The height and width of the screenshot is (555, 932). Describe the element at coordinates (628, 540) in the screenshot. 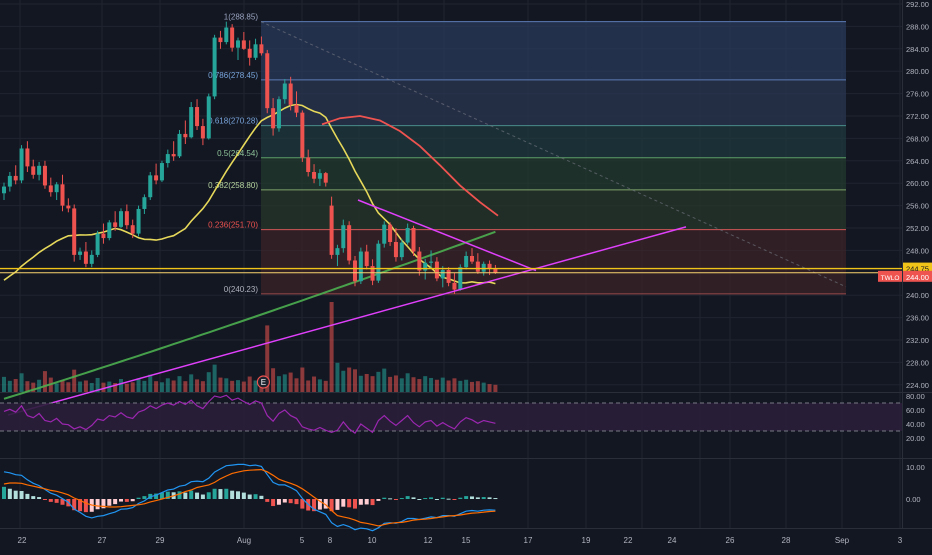

I see `time-tick-label: 22` at that location.